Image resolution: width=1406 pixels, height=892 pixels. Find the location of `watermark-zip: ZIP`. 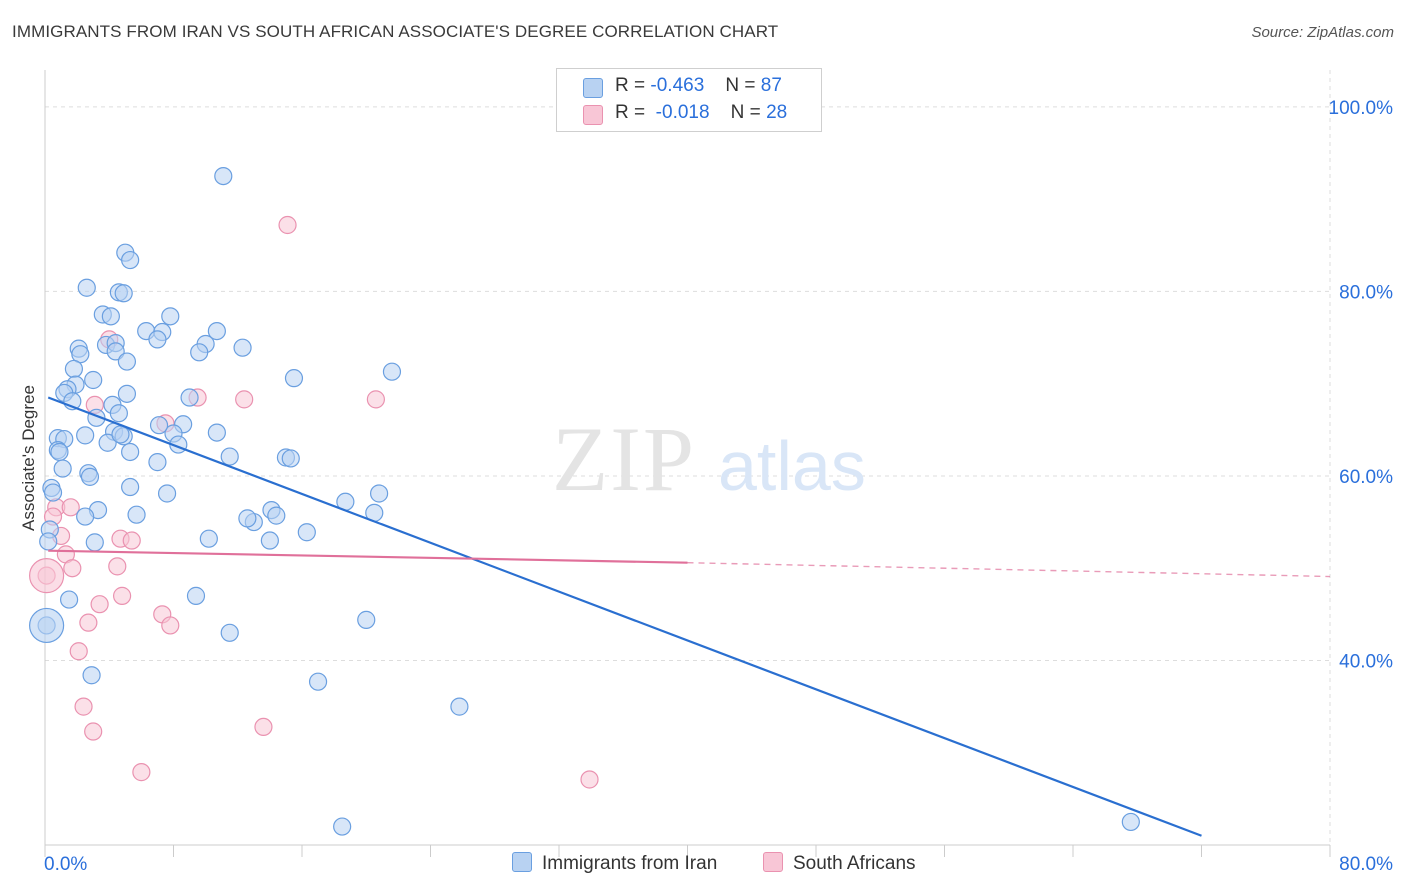

watermark-zip: ZIP is located at coordinates (624, 459).